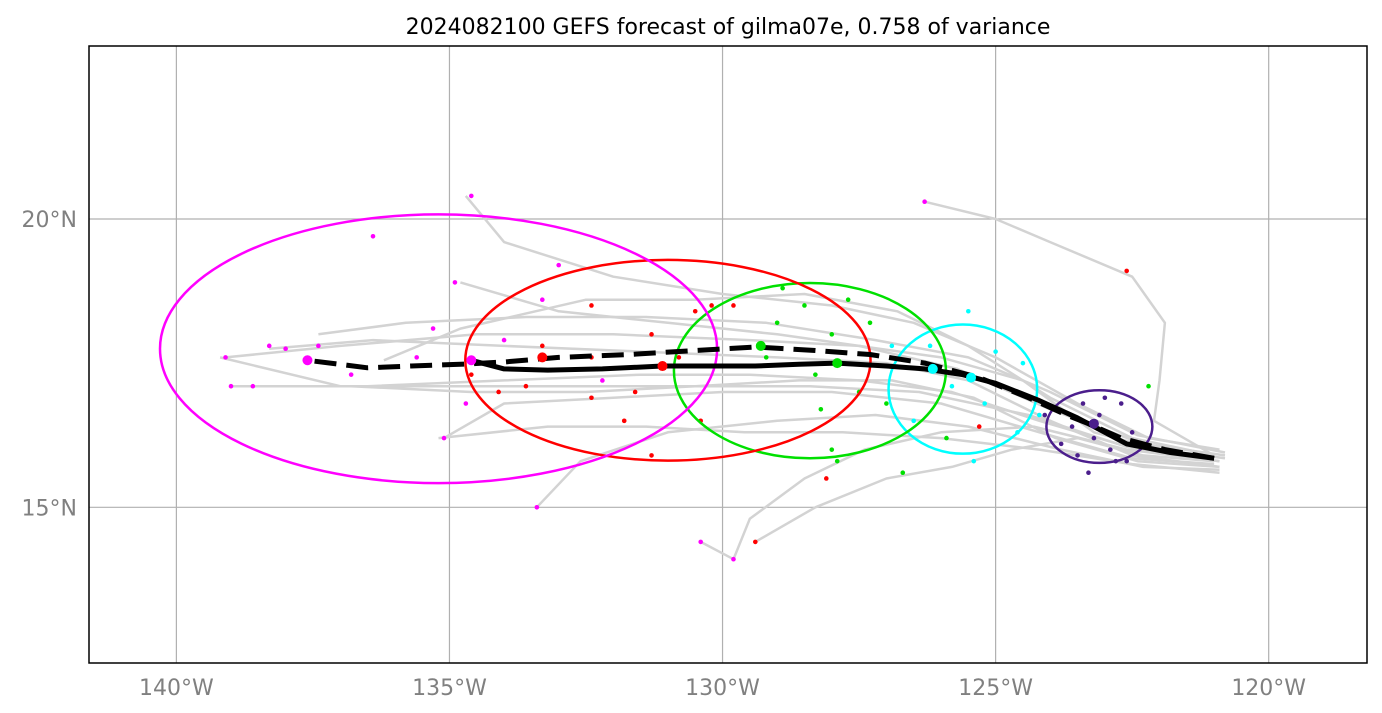 The height and width of the screenshot is (713, 1382). I want to click on mean-position-day1, so click(1093, 423).